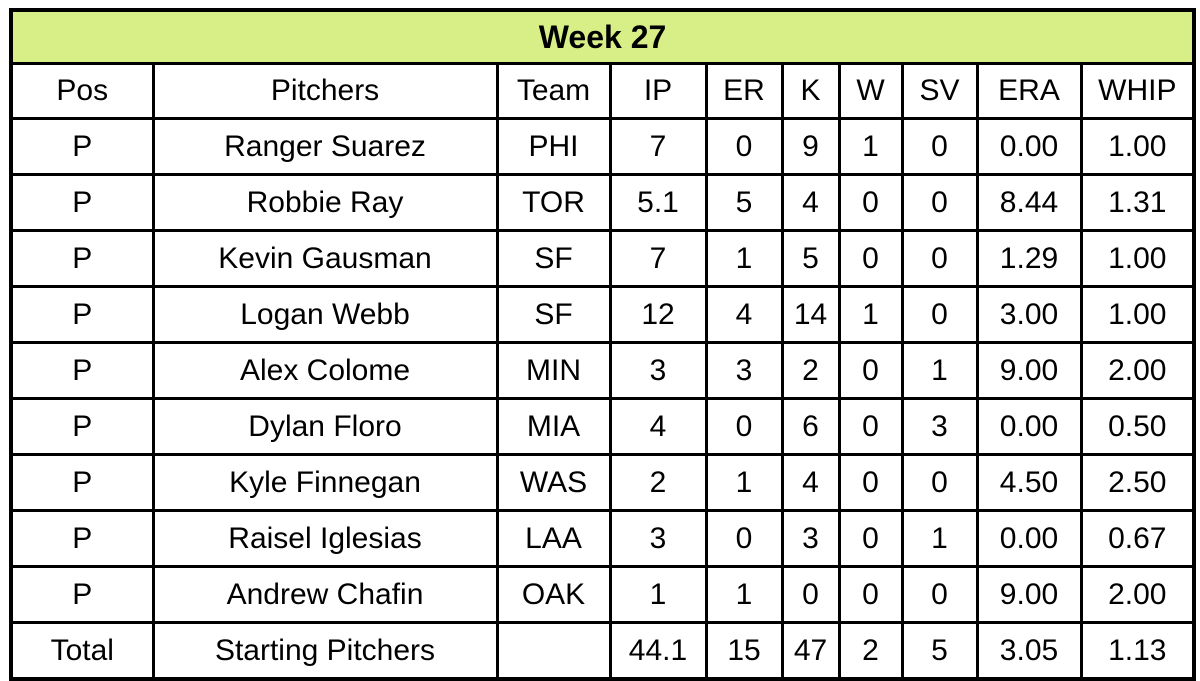 The height and width of the screenshot is (681, 1200). I want to click on cell-sv: 3, so click(939, 426).